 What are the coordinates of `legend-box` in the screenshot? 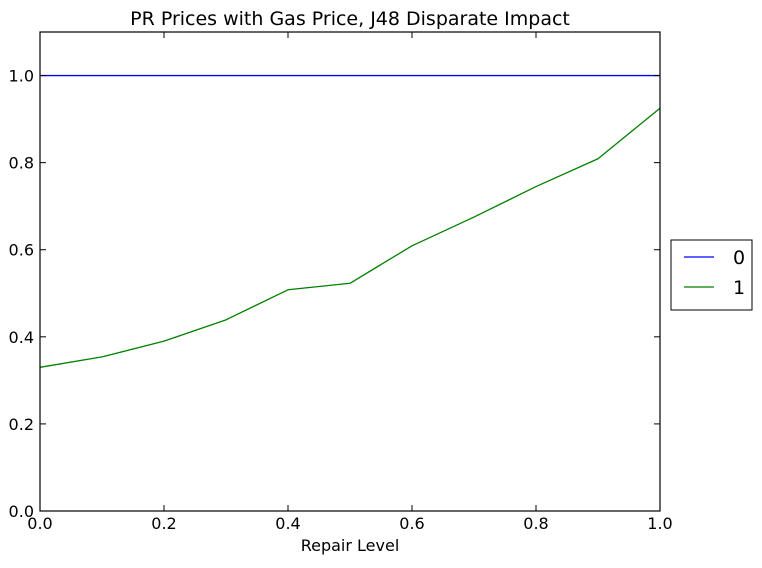 It's located at (711, 275).